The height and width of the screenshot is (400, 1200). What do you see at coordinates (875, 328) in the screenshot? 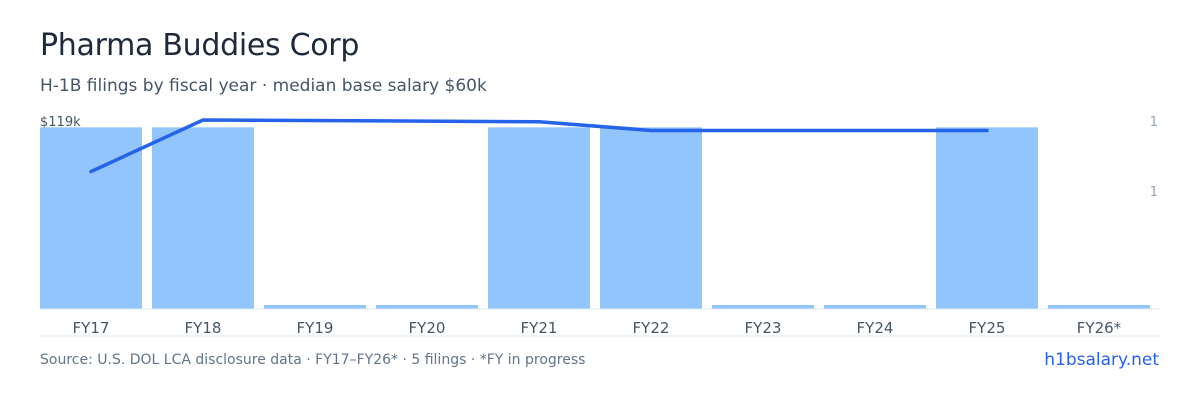
I see `x-tick-fy24: FY24` at bounding box center [875, 328].